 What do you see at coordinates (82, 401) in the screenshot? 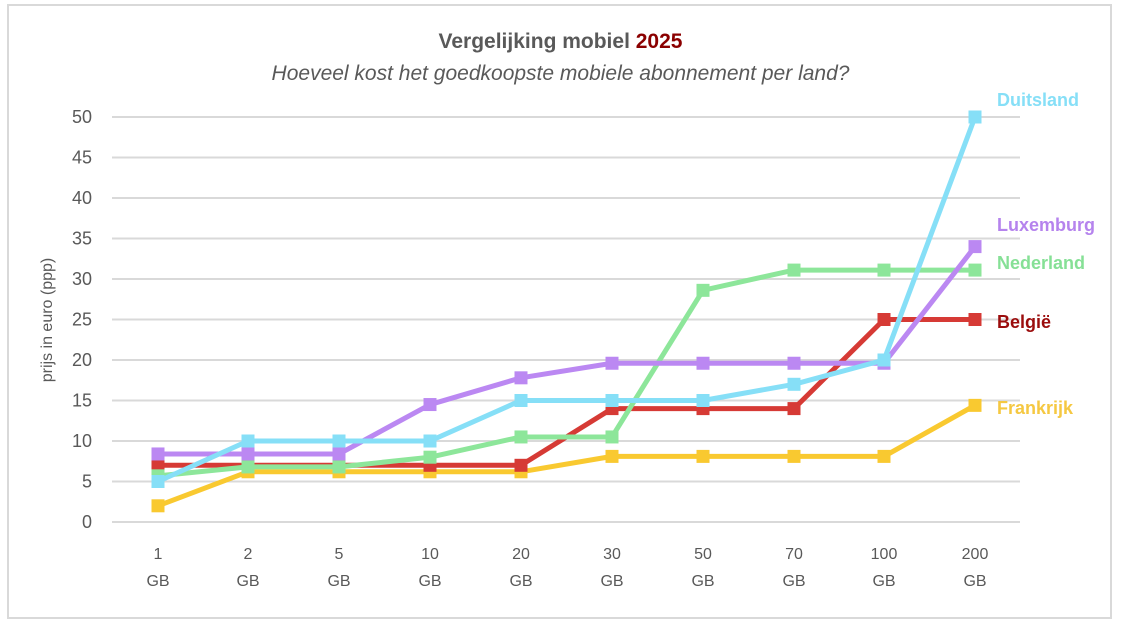
I see `y-tick-label: 15` at bounding box center [82, 401].